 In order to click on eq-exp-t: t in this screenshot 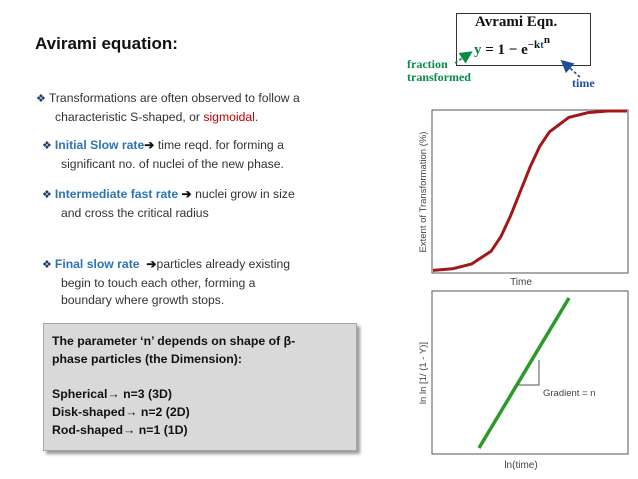, I will do `click(542, 45)`.